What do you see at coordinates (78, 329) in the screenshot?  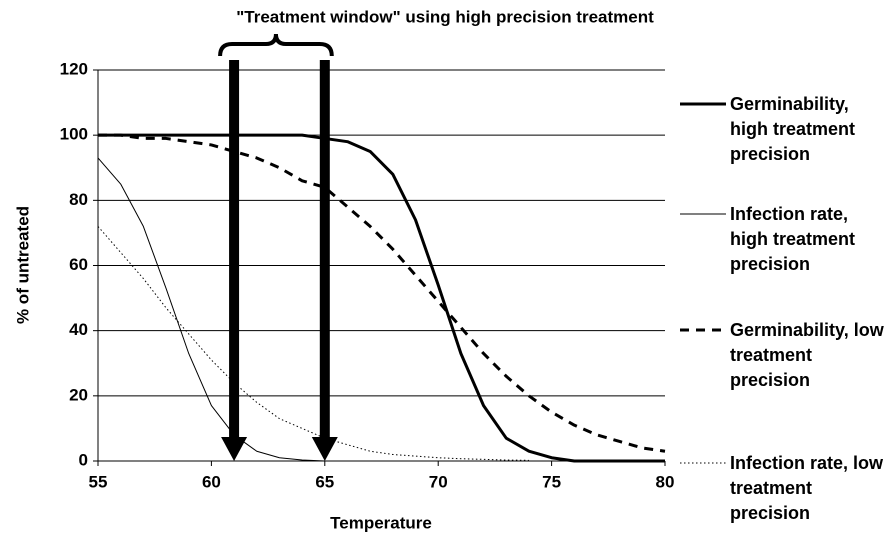 I see `y-tick-label: 40` at bounding box center [78, 329].